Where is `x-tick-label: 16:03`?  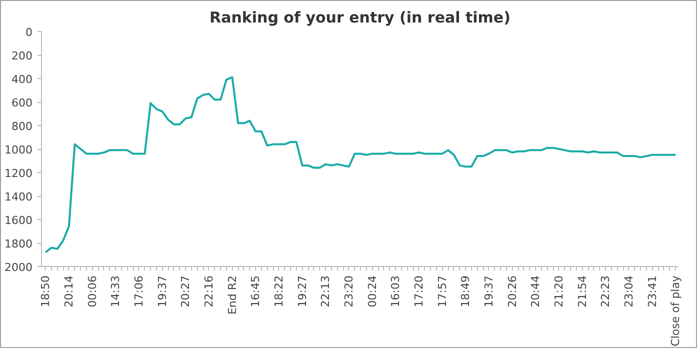 x-tick-label: 16:03 is located at coordinates (395, 291).